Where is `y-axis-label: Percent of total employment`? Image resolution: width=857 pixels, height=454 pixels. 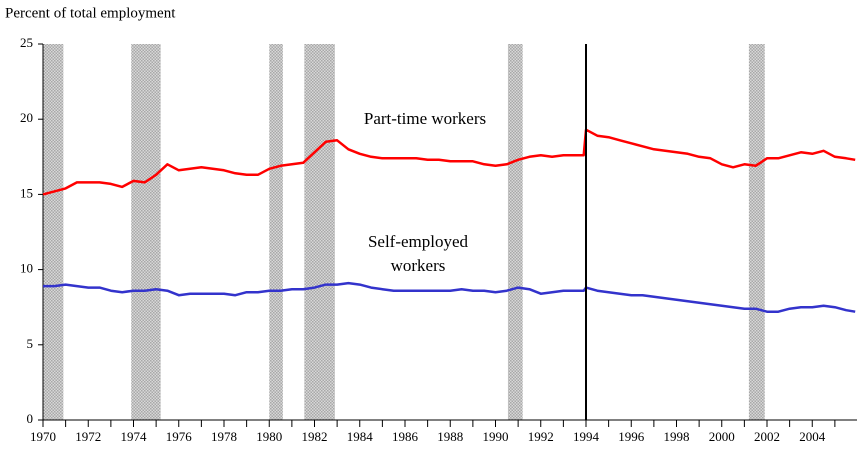
y-axis-label: Percent of total employment is located at coordinates (90, 13).